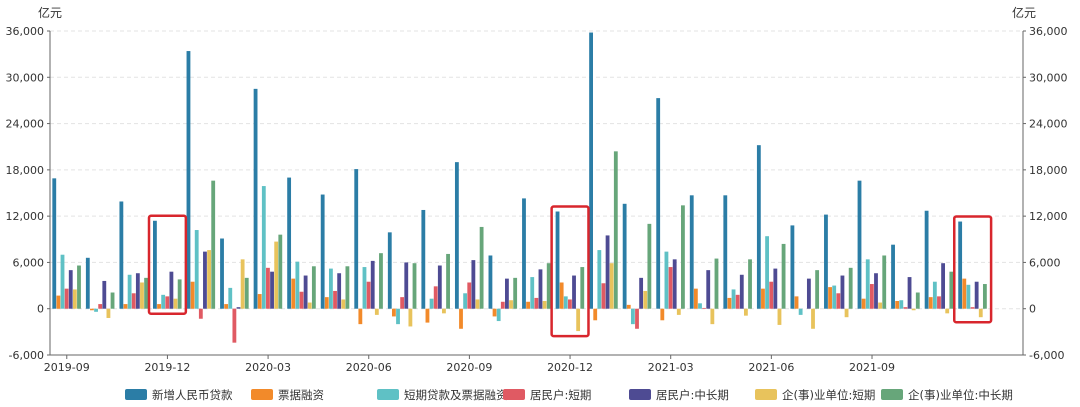 The width and height of the screenshot is (1080, 407). What do you see at coordinates (25, 77) in the screenshot?
I see `y-tick-label-left: 30,000` at bounding box center [25, 77].